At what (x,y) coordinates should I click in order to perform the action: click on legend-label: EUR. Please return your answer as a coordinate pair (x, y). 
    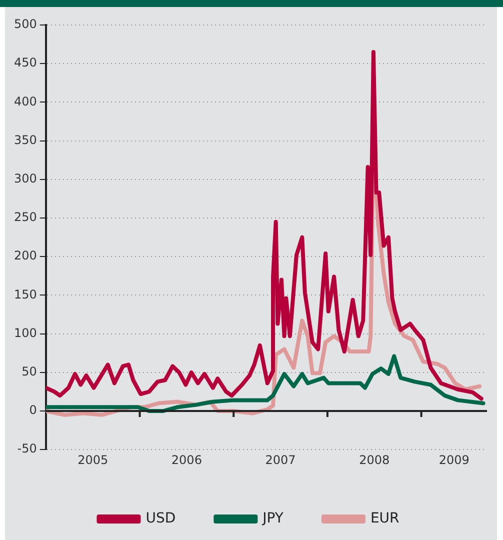
    Looking at the image, I should click on (385, 518).